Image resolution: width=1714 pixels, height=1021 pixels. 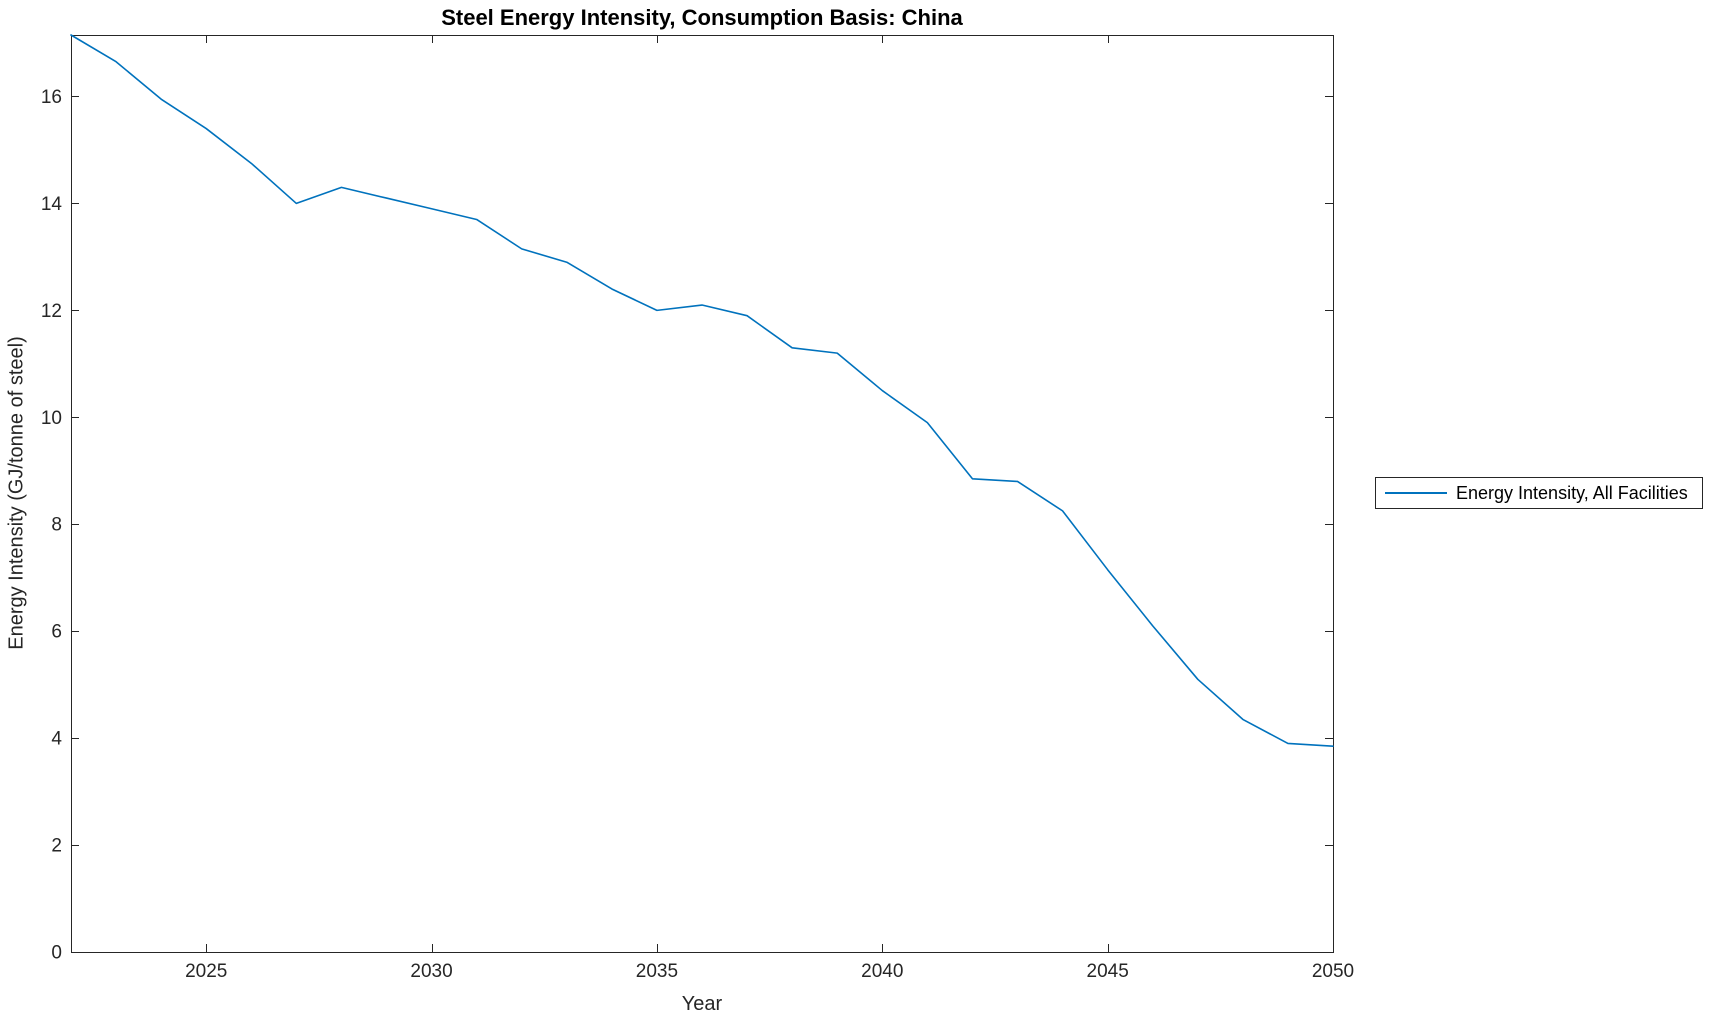 I want to click on x-axis-label: Year, so click(x=702, y=1004).